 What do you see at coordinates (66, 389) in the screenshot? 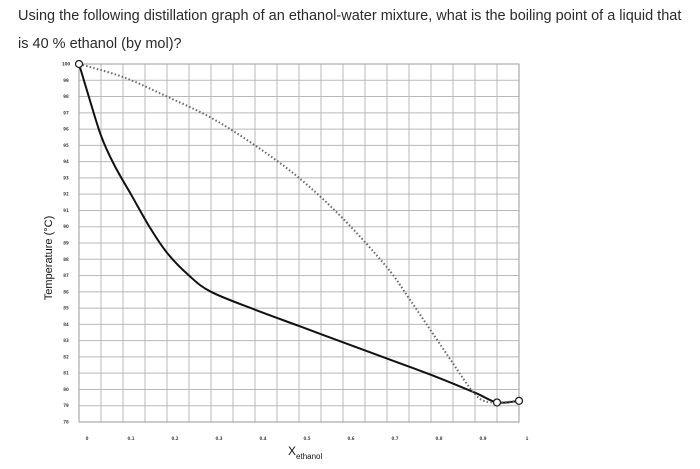
I see `y-tick-label: 80` at bounding box center [66, 389].